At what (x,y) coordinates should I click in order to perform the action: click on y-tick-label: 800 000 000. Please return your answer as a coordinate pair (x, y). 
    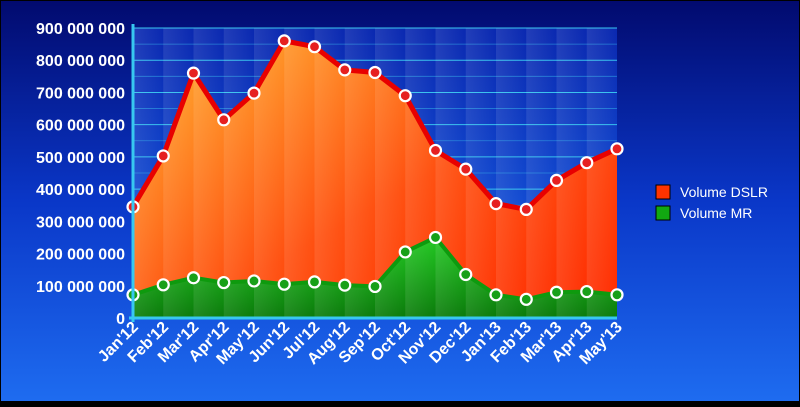
    Looking at the image, I should click on (80, 61).